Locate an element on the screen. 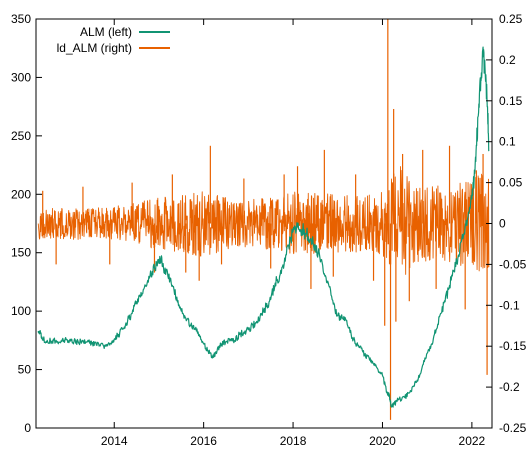 This screenshot has width=528, height=449. x-axis-tick-label: 2014 is located at coordinates (114, 441).